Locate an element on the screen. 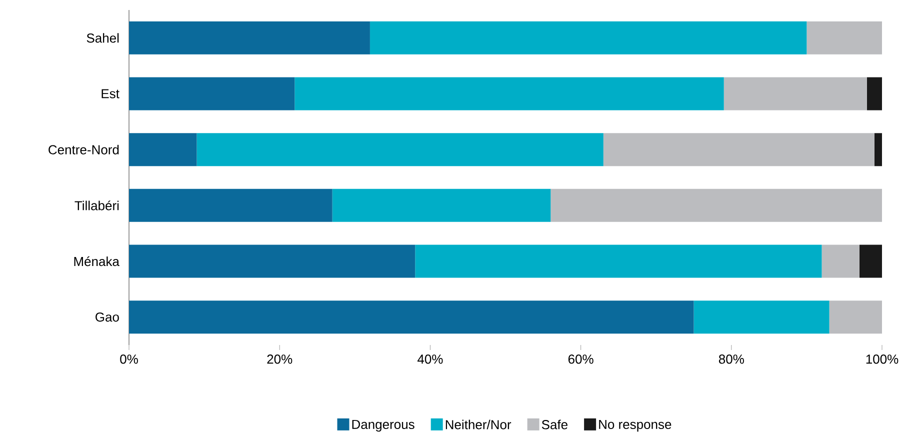  y-tick-label: Sahel is located at coordinates (102, 38).